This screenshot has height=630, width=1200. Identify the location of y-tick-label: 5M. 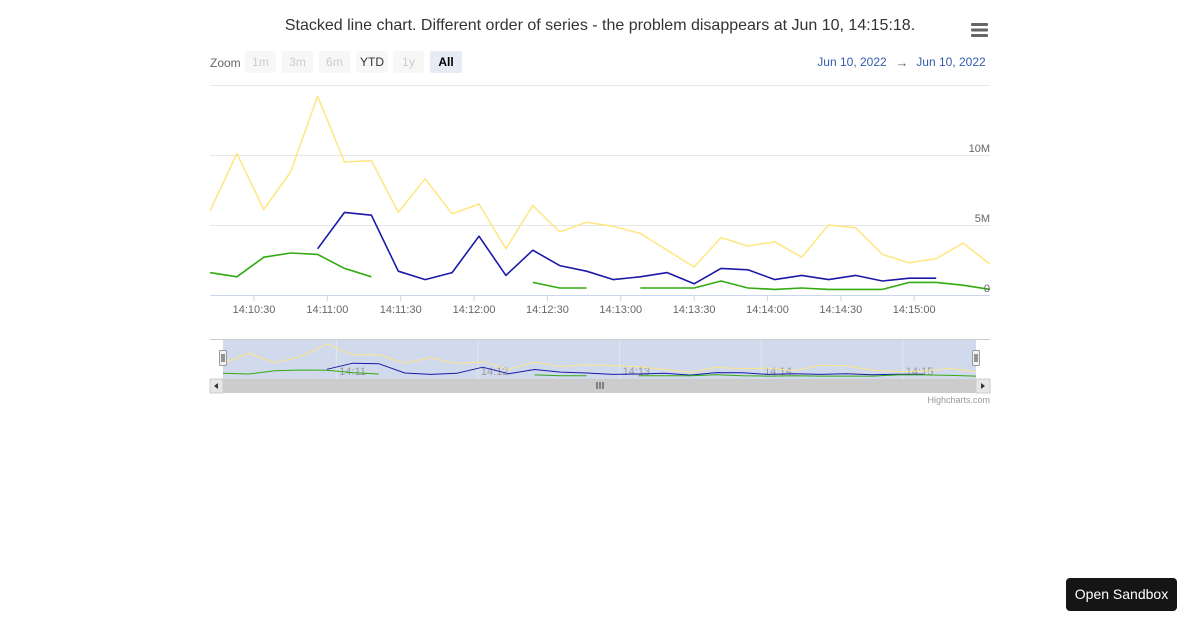
(982, 219).